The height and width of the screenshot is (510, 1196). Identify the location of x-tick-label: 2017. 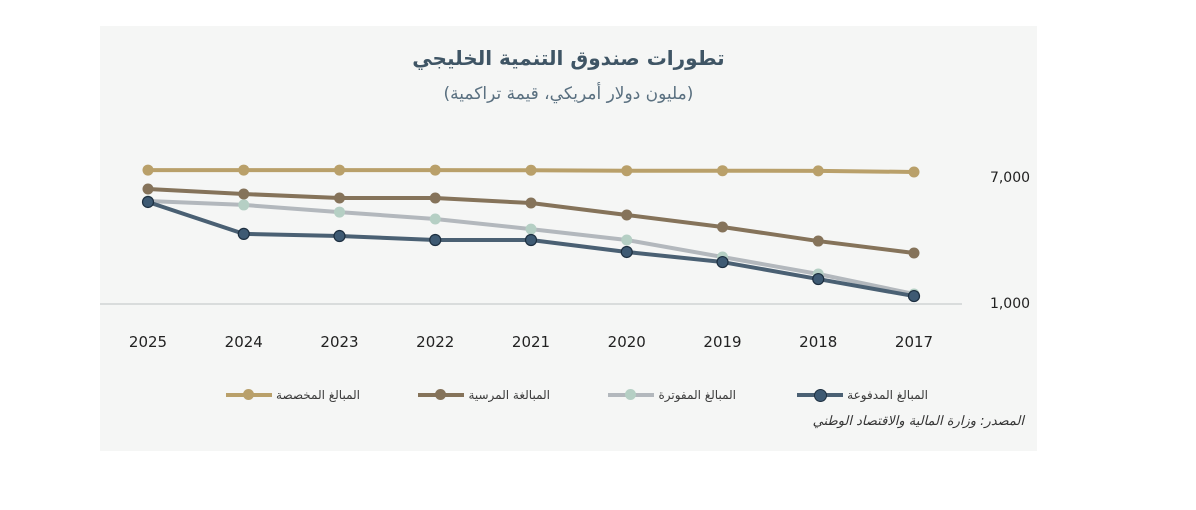
(914, 342).